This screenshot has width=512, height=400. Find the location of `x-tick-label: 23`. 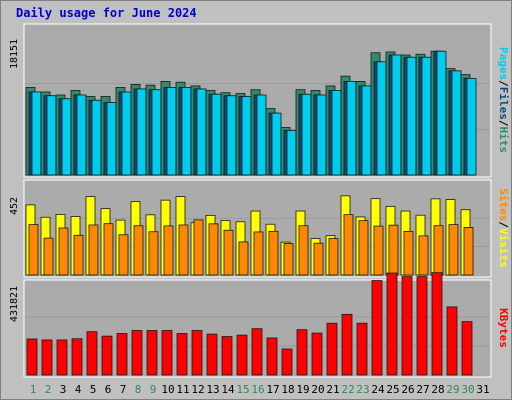

x-tick-label: 23 is located at coordinates (362, 389).